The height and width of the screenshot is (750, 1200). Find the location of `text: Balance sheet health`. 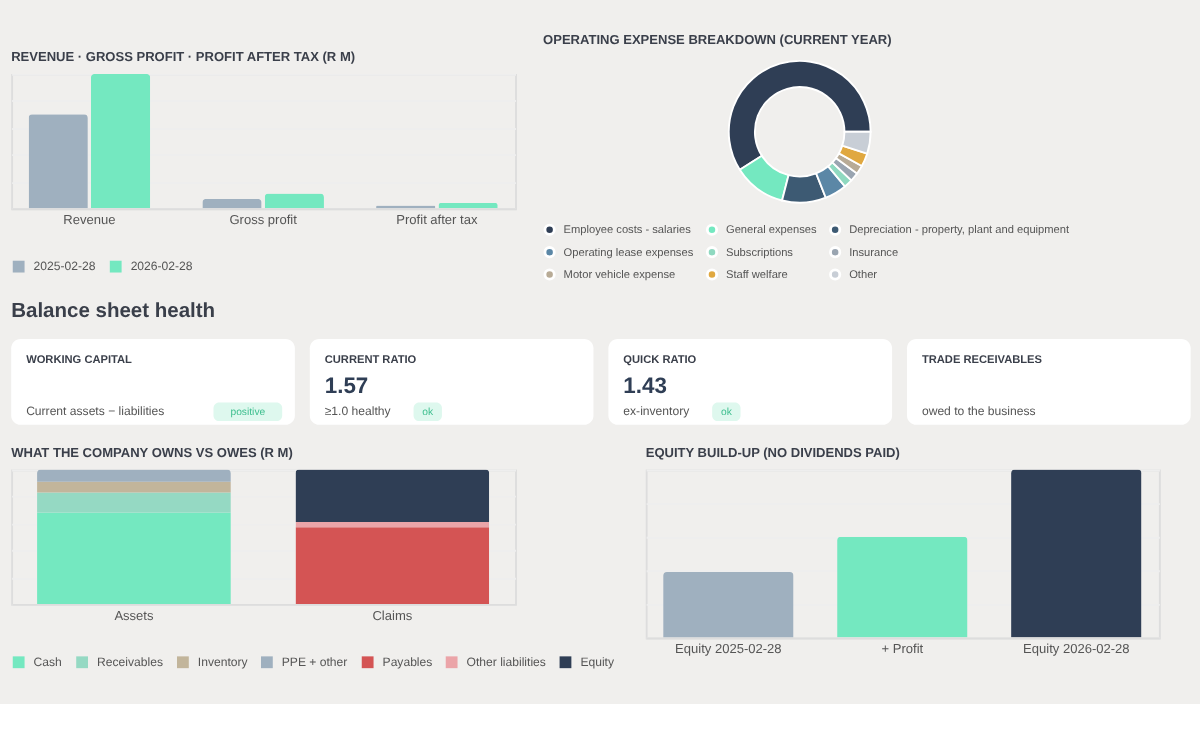

text: Balance sheet health is located at coordinates (113, 311).